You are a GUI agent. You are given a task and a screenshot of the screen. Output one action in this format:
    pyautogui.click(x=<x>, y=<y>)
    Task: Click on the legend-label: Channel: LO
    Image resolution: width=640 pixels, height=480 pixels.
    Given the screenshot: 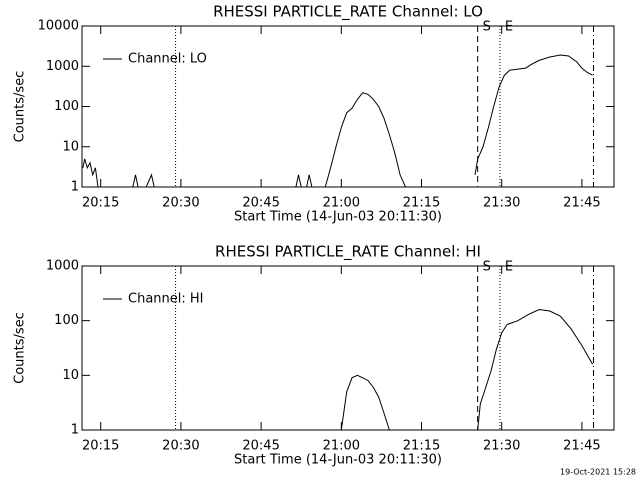 What is the action you would take?
    pyautogui.click(x=167, y=59)
    